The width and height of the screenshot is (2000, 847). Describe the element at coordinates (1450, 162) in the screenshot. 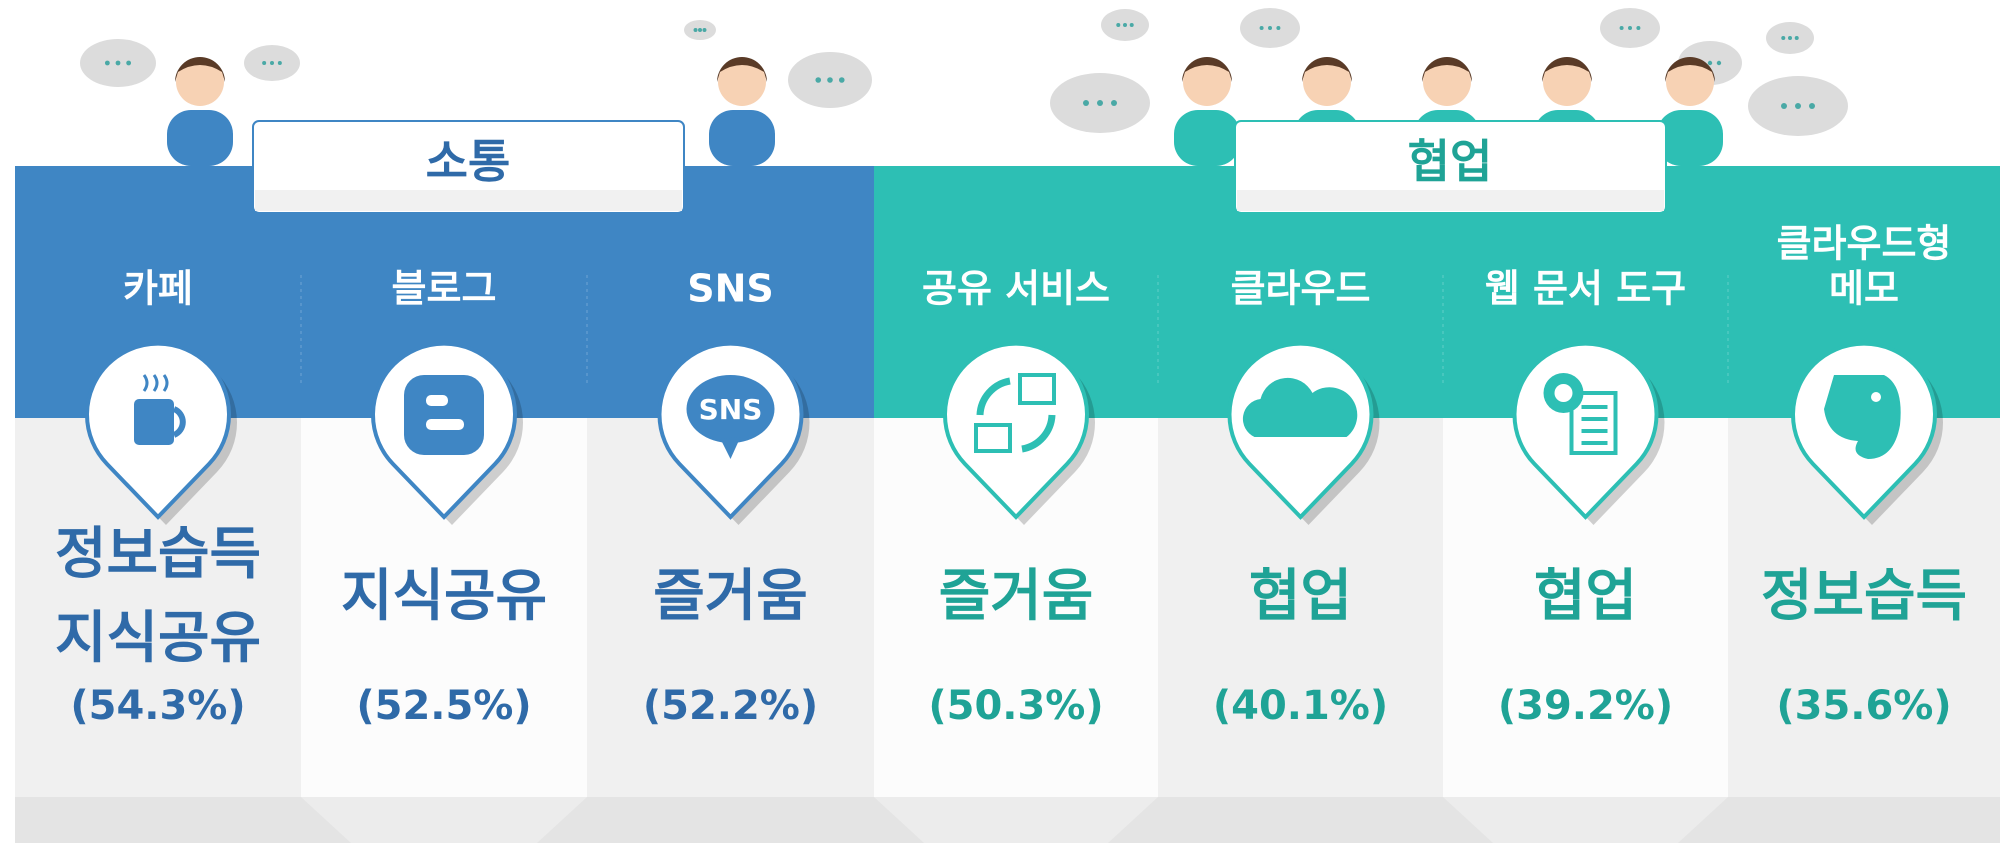

I see `group-title: 협업` at that location.